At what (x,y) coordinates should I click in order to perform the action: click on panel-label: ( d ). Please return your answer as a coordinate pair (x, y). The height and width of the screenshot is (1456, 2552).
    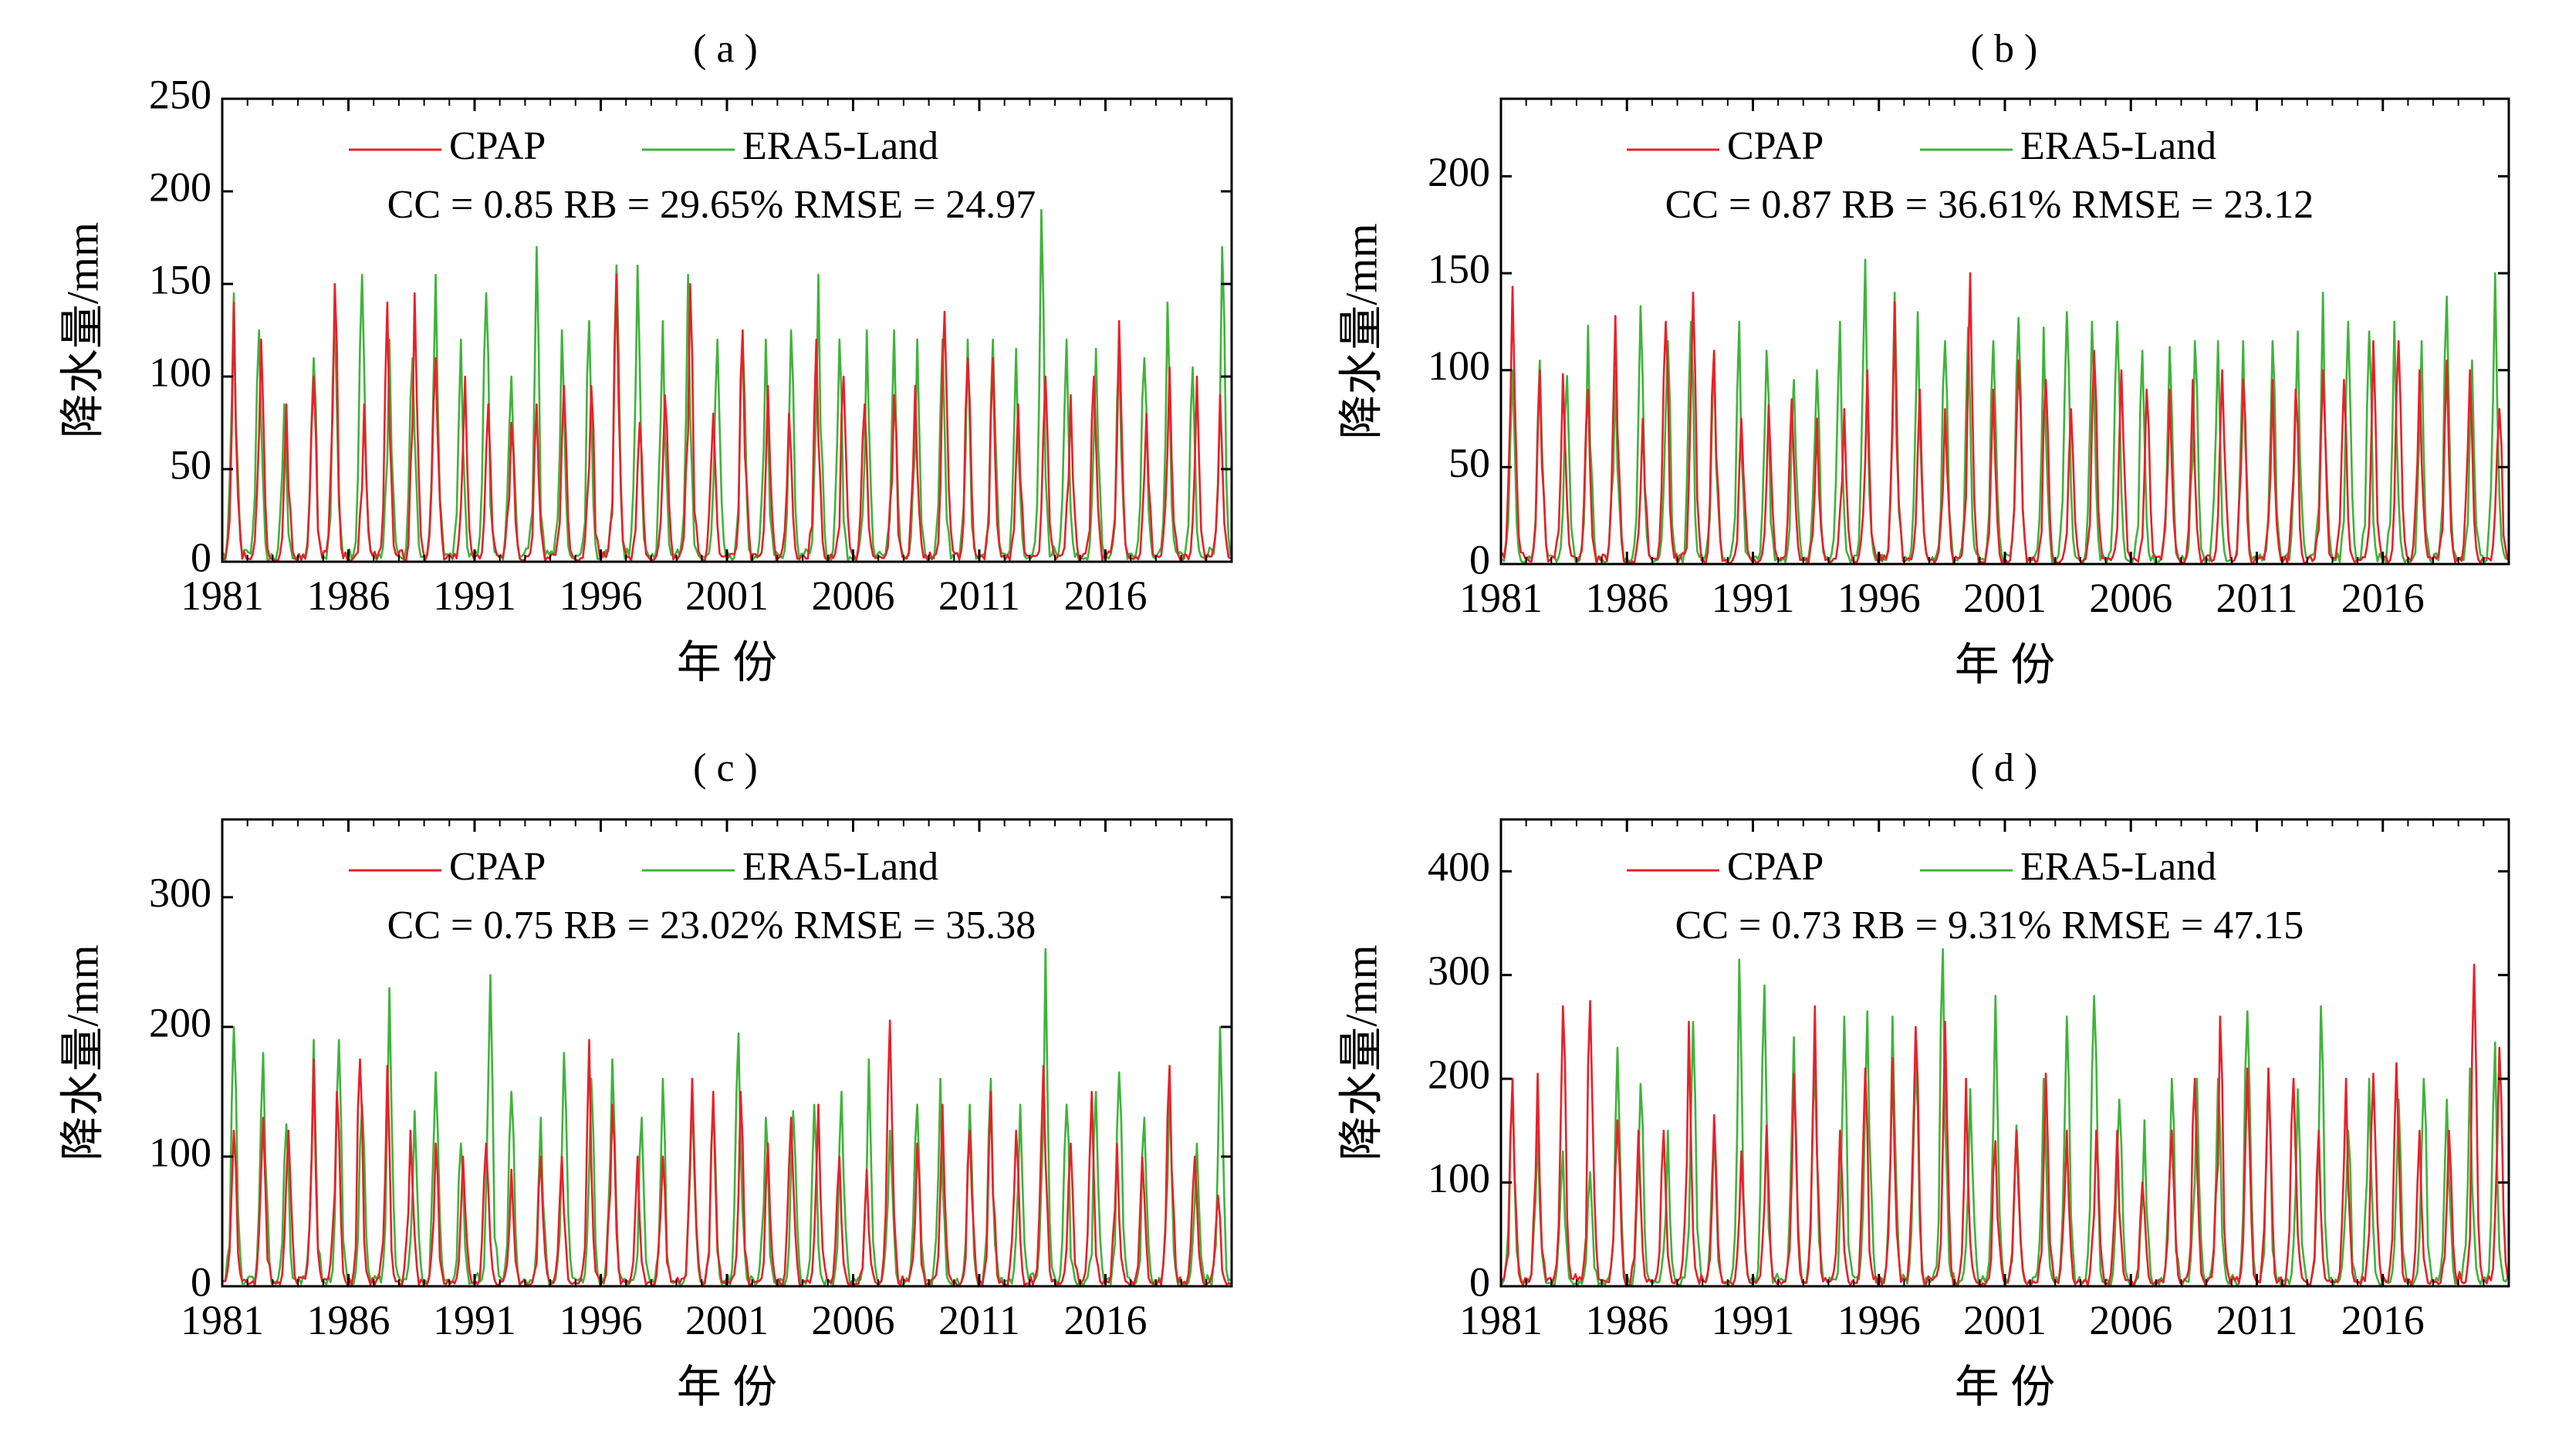
    Looking at the image, I should click on (2004, 768).